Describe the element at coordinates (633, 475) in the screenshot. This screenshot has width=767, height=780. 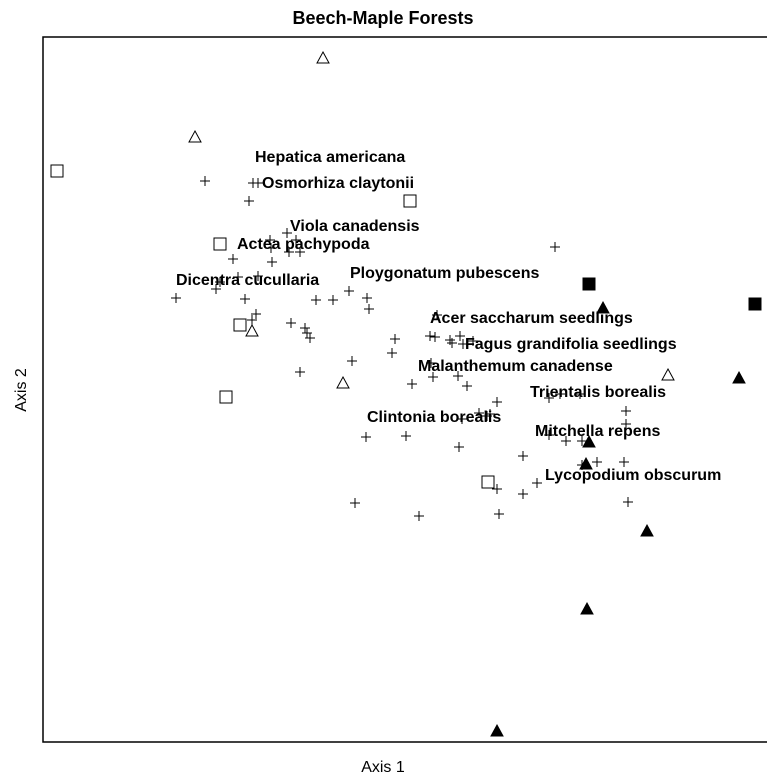
I see `species-label: Lycopodium obscurum` at that location.